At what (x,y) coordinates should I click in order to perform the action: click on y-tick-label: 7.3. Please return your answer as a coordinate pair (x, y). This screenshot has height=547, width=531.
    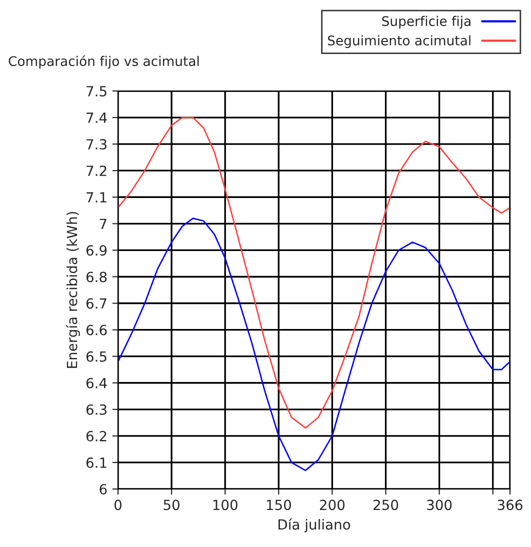
    Looking at the image, I should click on (96, 144).